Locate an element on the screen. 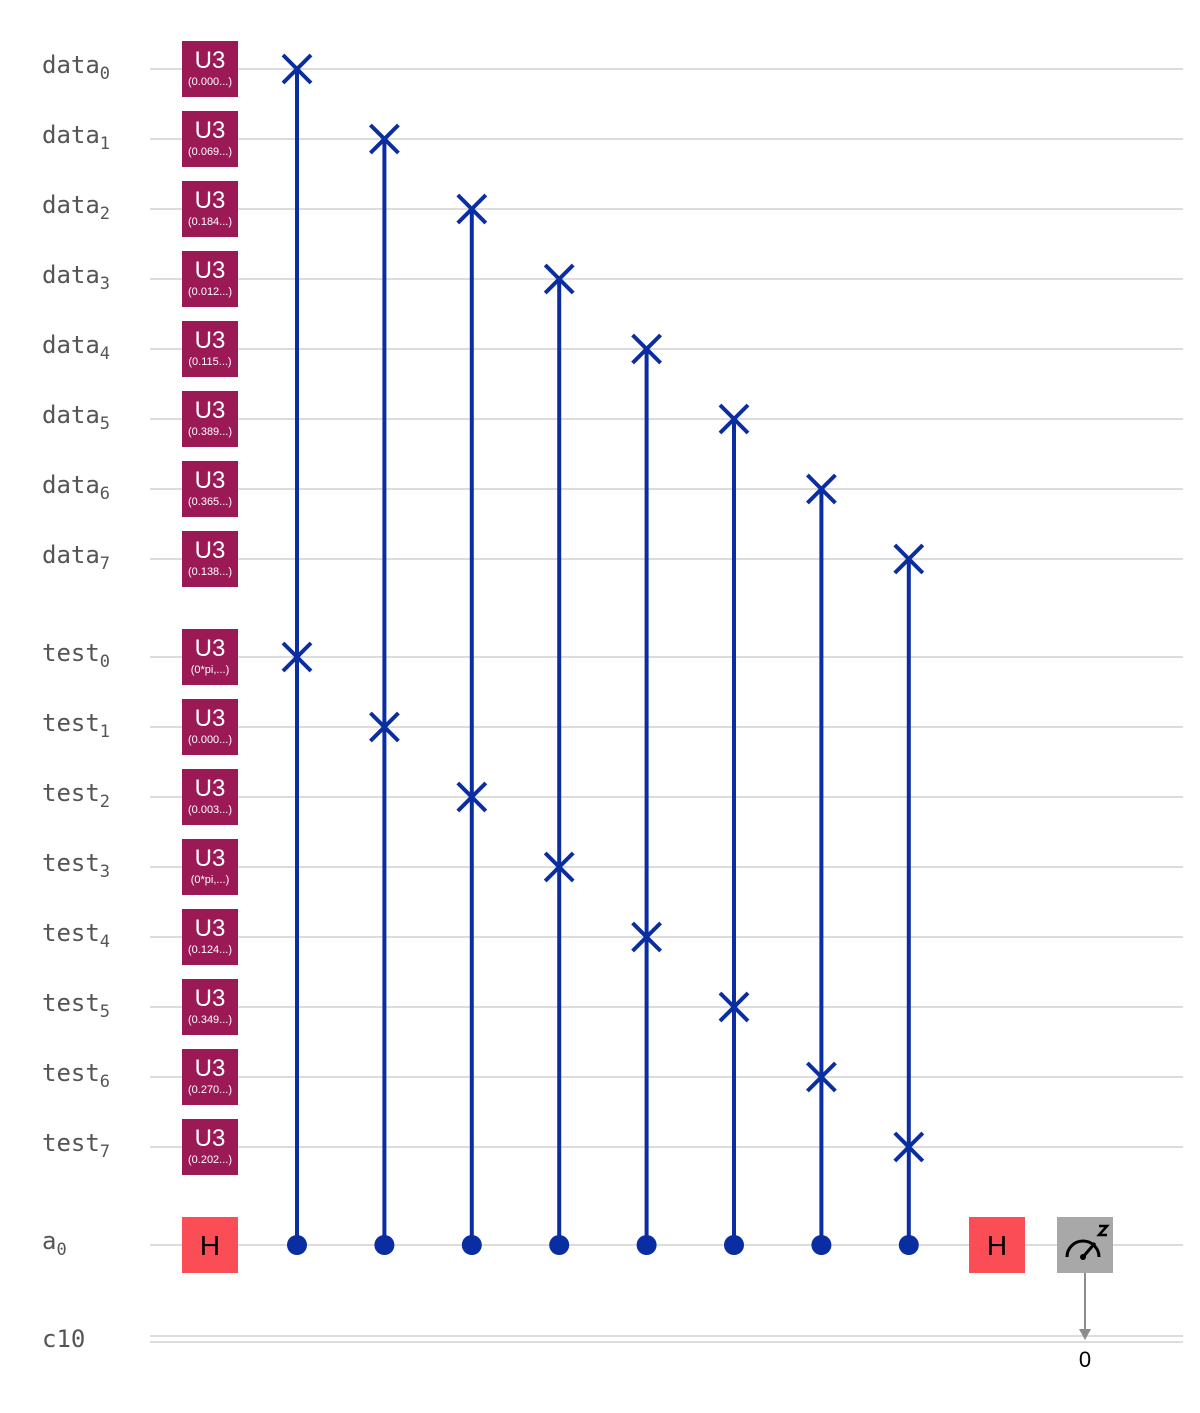 This screenshot has width=1200, height=1413. u3-gate-data2: U3 (0.184...) is located at coordinates (210, 209).